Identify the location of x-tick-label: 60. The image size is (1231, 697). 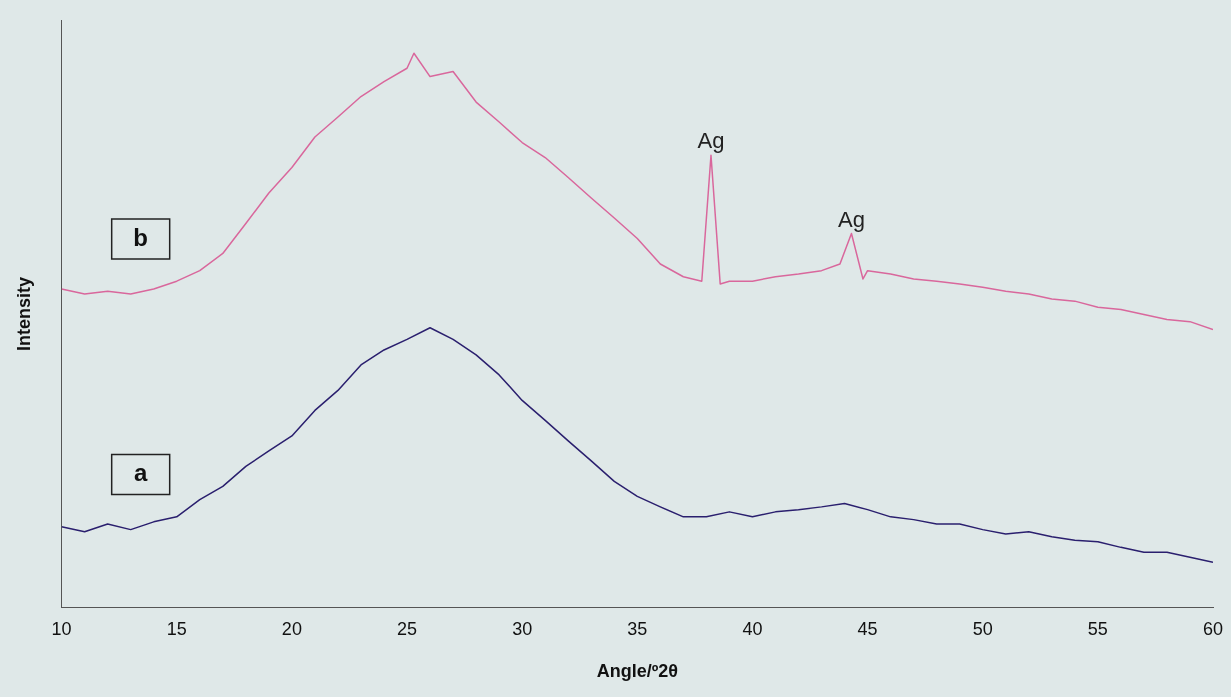
(1213, 628).